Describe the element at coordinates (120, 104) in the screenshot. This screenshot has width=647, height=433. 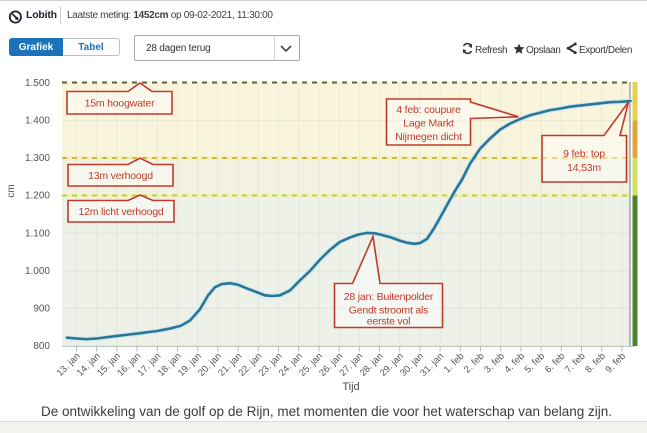
I see `svg-text: 15m hoogwater` at that location.